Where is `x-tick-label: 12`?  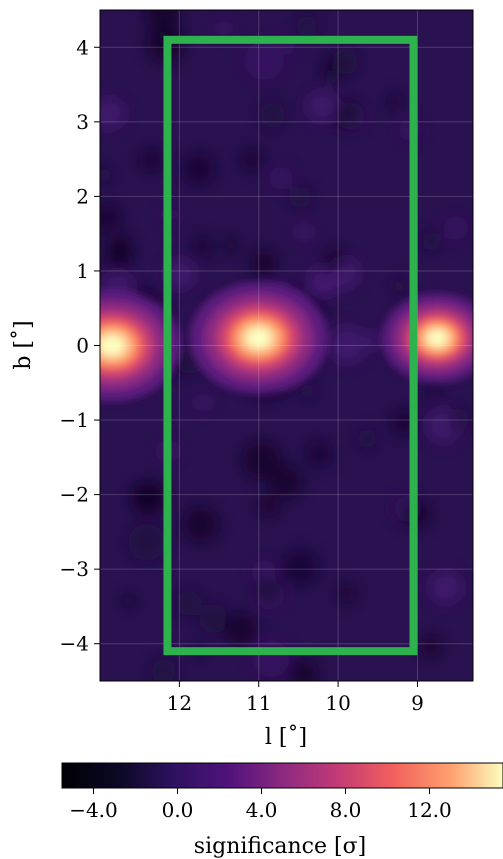 x-tick-label: 12 is located at coordinates (179, 703).